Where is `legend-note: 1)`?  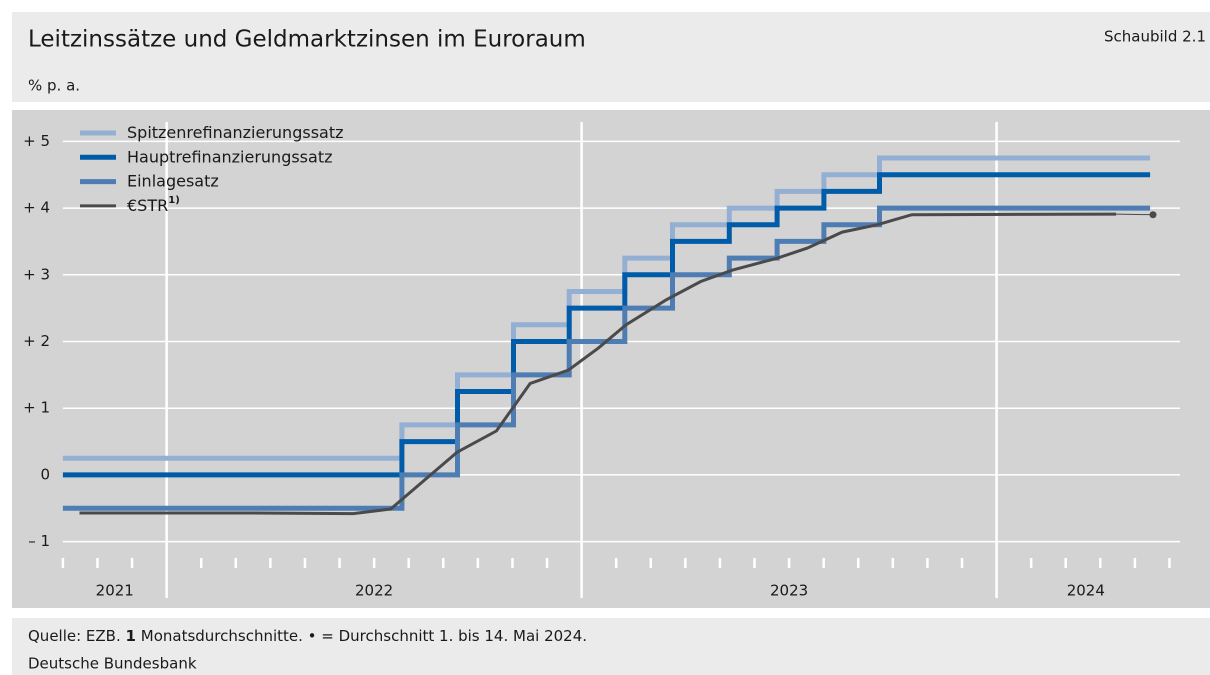
legend-note: 1) is located at coordinates (174, 200).